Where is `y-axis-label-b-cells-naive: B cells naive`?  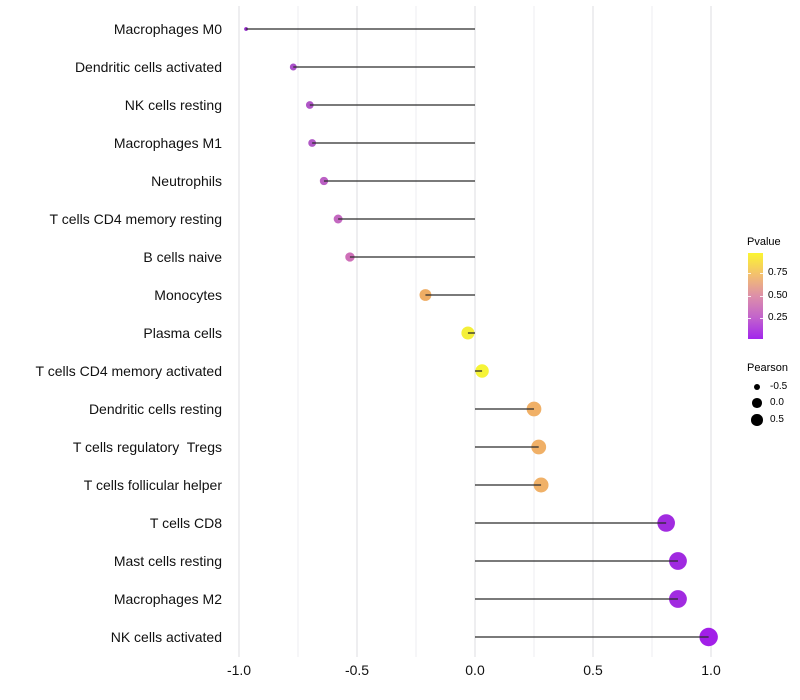
y-axis-label-b-cells-naive: B cells naive is located at coordinates (182, 257).